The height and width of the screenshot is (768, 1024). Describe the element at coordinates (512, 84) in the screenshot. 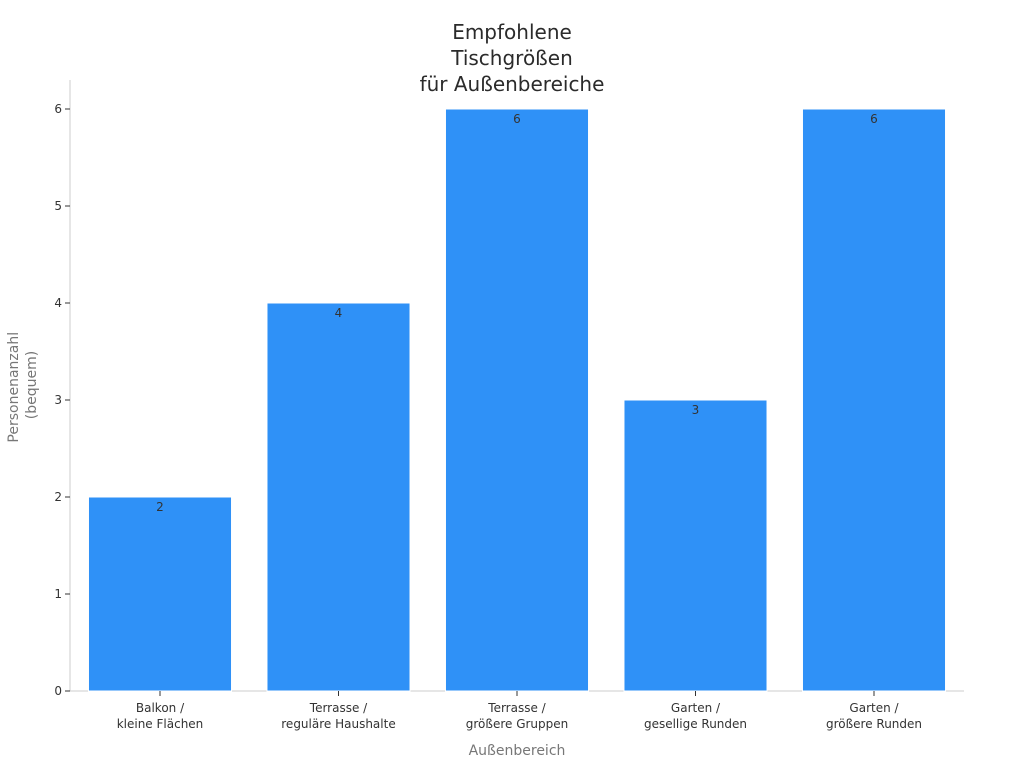

I see `chart-title-line-3: für Außenbereiche` at that location.